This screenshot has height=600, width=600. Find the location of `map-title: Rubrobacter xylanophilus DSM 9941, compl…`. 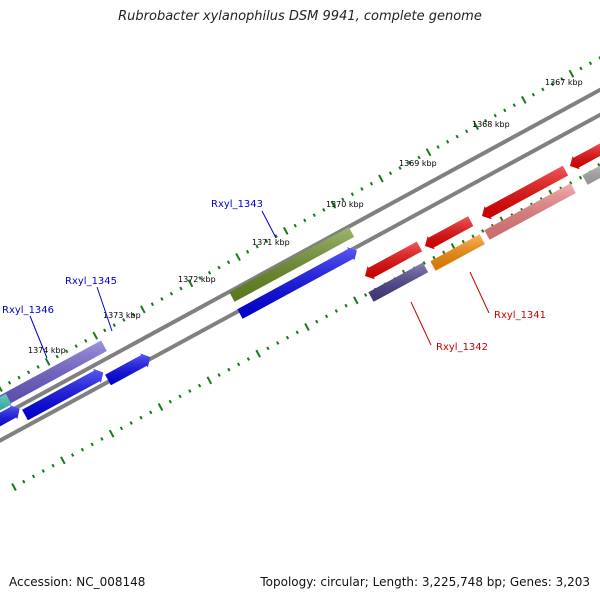

map-title: Rubrobacter xylanophilus DSM 9941, compl… is located at coordinates (300, 16).